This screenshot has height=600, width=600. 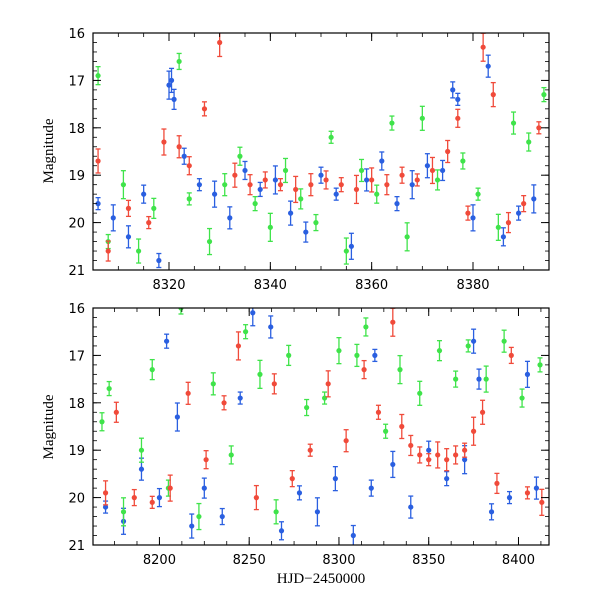 I want to click on bottom-xtick-label: 8300, so click(x=338, y=560).